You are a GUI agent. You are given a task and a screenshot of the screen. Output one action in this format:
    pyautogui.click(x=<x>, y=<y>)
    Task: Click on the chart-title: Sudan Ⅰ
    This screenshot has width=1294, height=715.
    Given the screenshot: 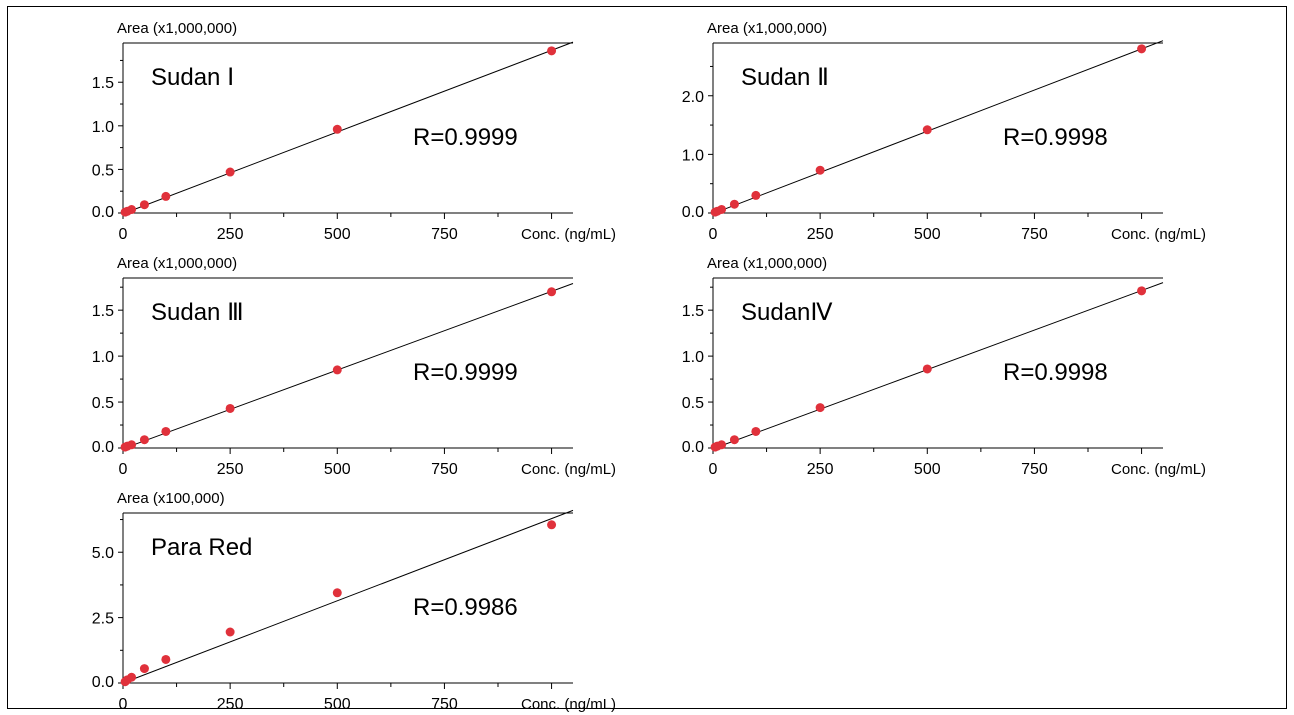 What is the action you would take?
    pyautogui.click(x=192, y=77)
    